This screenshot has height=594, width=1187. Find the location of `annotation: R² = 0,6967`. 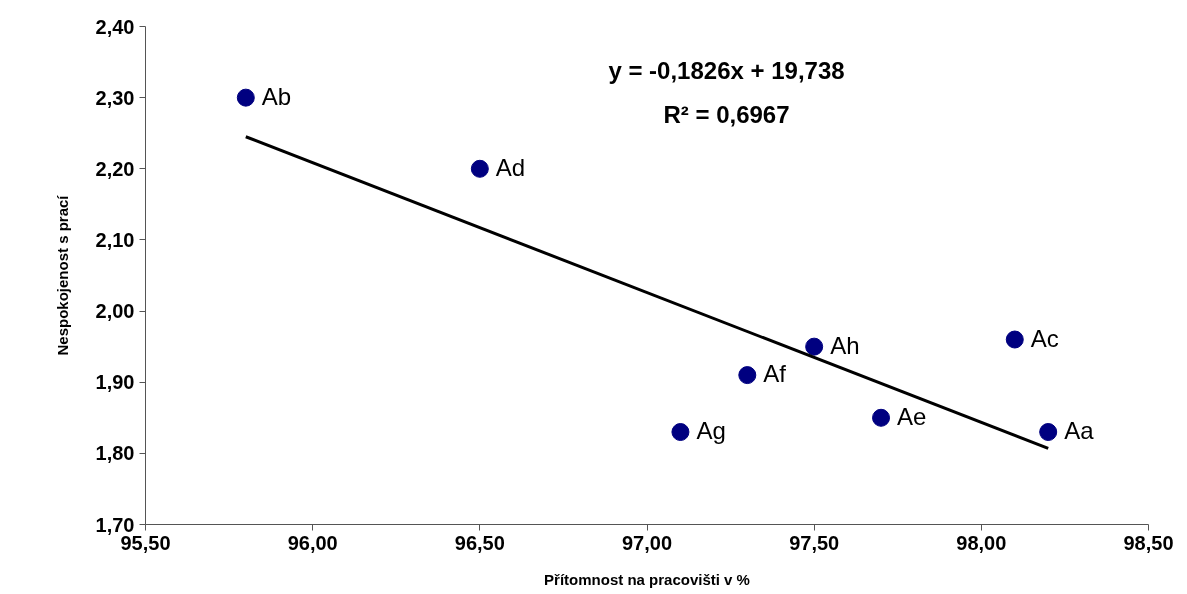

annotation: R² = 0,6967 is located at coordinates (726, 114).